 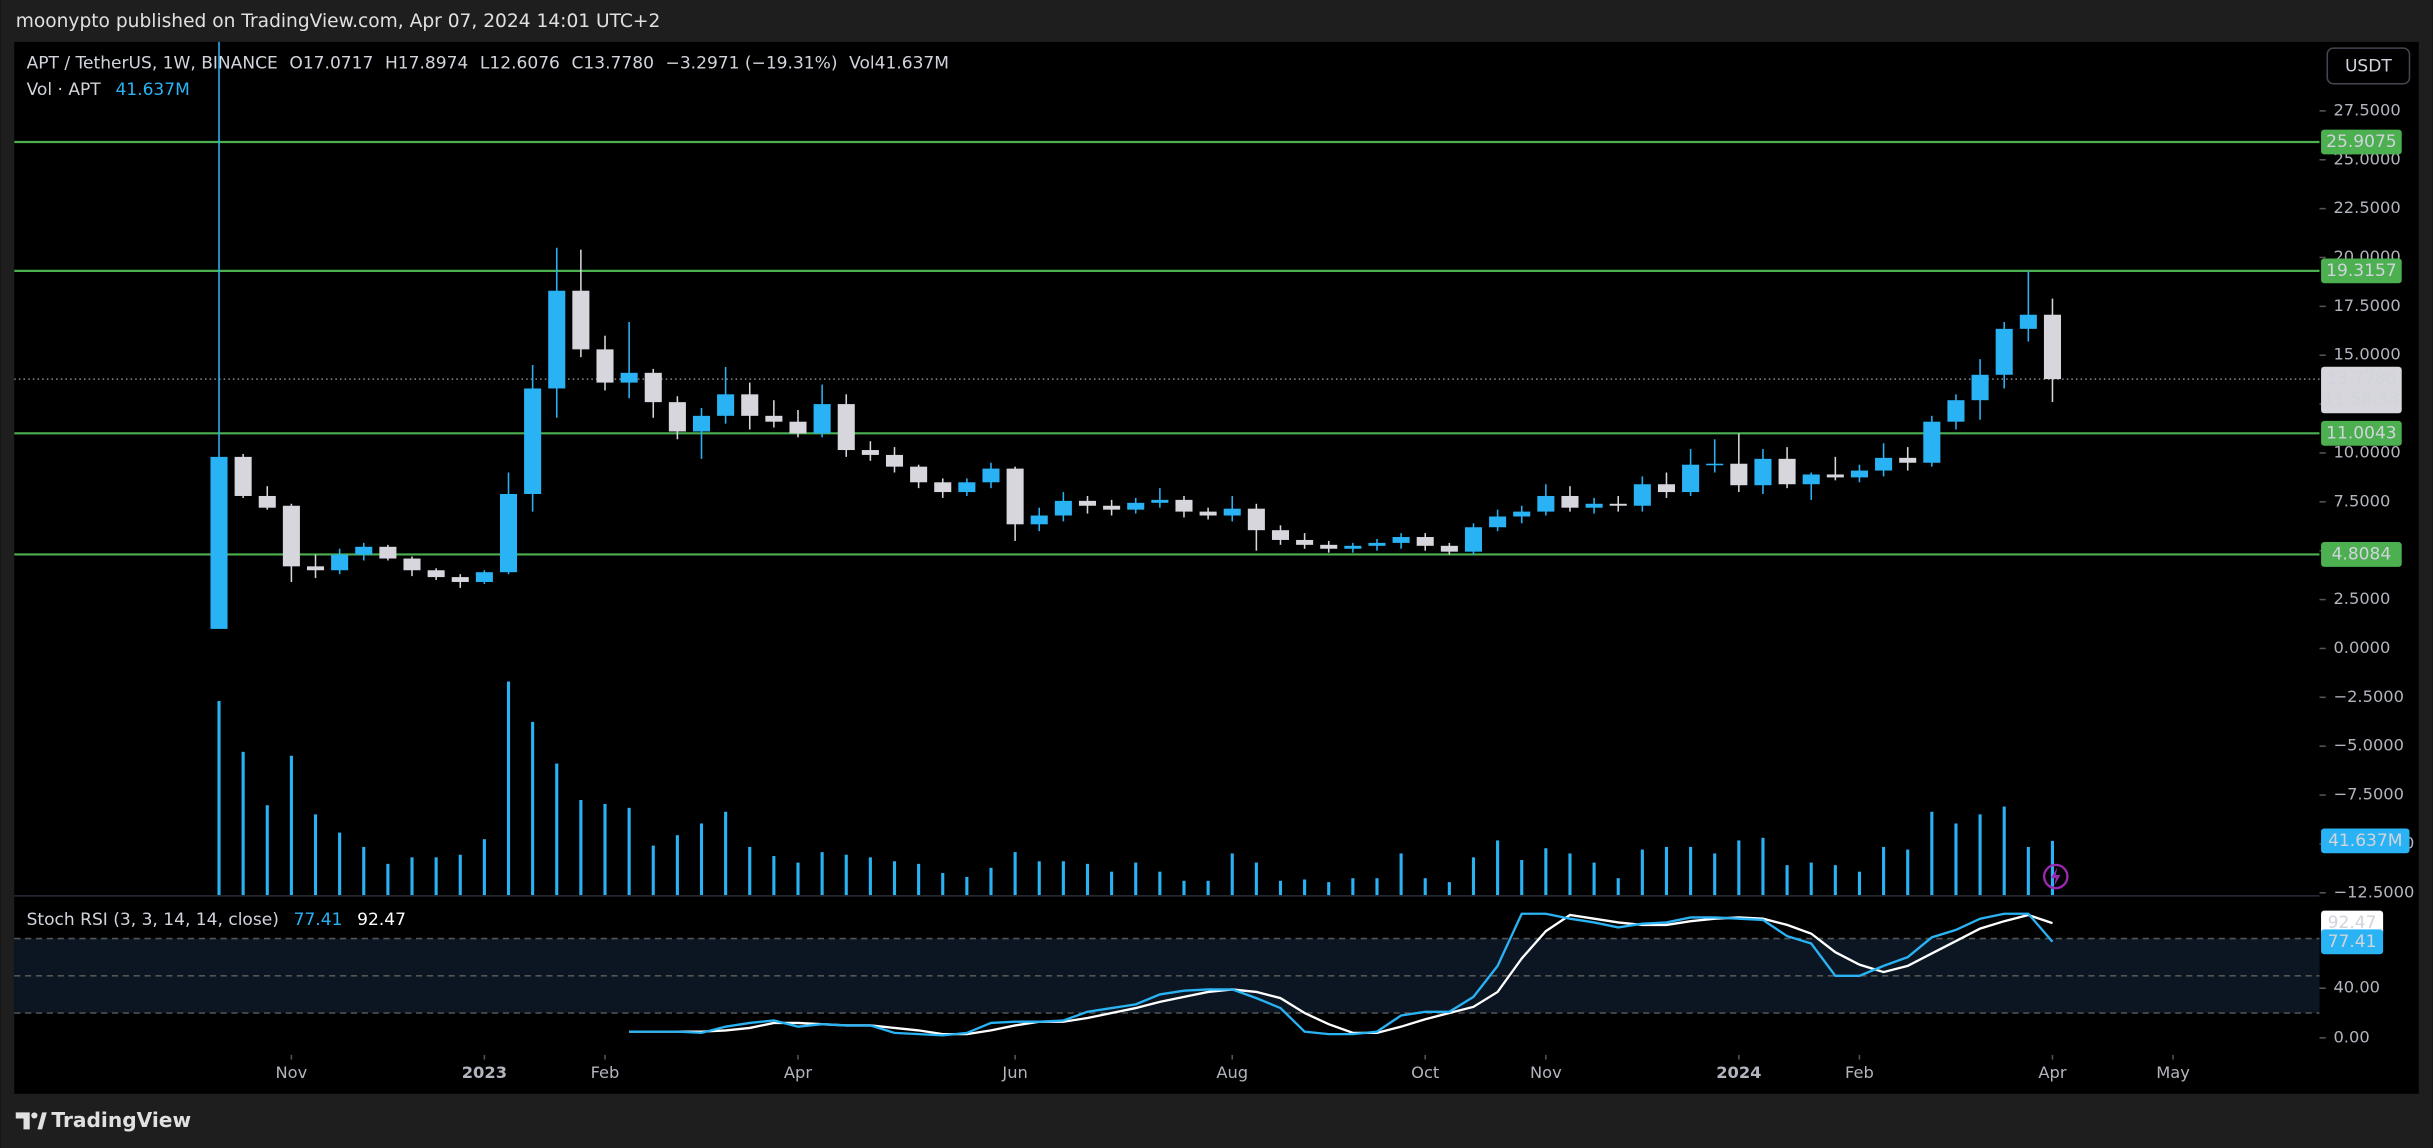 I want to click on stoch-name: Stoch RSI (3, 3, 14, 14, close), so click(x=153, y=920).